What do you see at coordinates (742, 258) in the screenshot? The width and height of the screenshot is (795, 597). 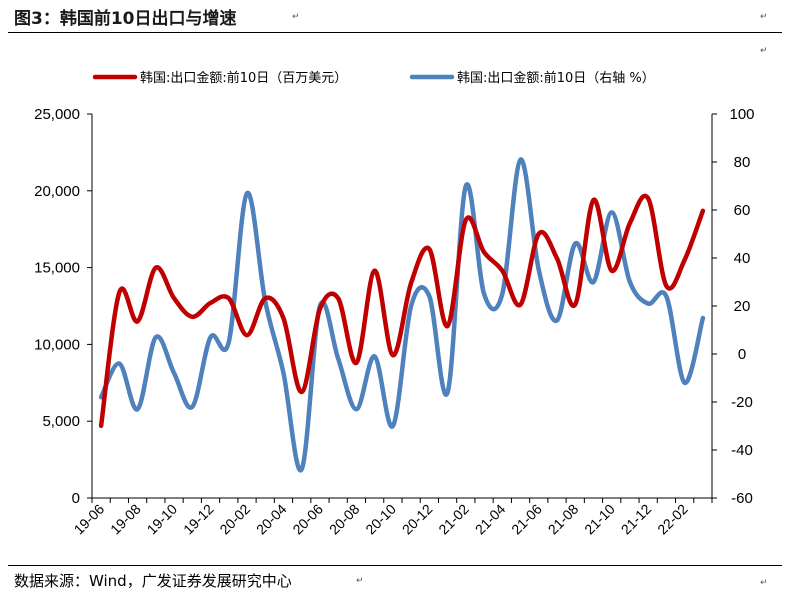 I see `y-right-tick-label: 40` at bounding box center [742, 258].